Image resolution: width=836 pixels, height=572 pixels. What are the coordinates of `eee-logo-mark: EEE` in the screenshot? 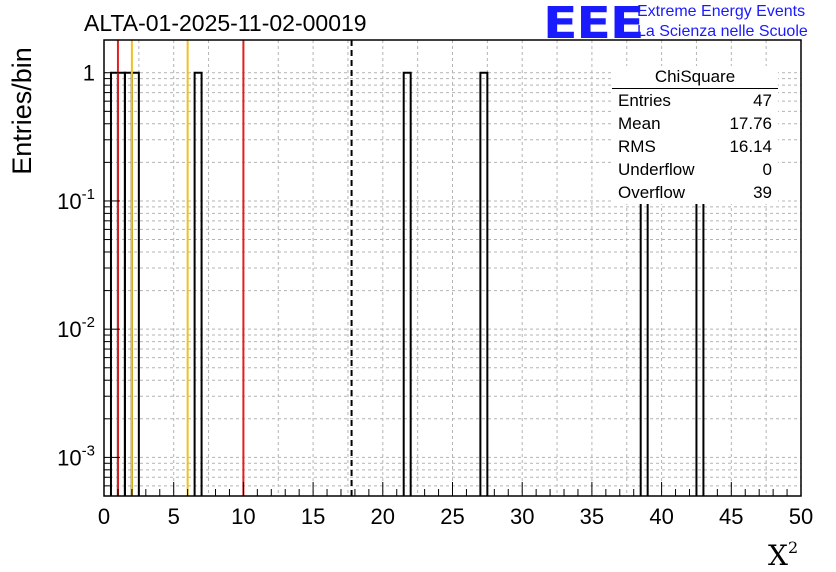 It's located at (593, 24).